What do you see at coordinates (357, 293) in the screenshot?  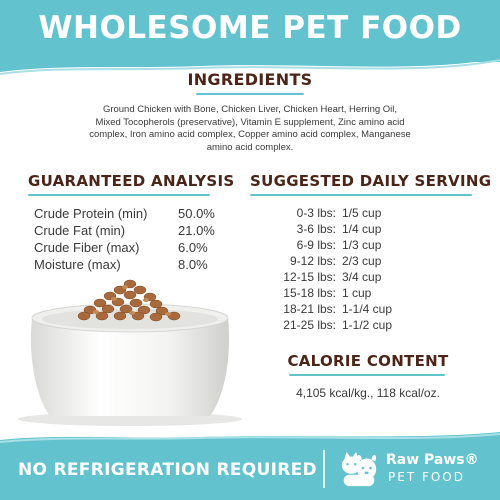 I see `serving-amount: 1 cup` at bounding box center [357, 293].